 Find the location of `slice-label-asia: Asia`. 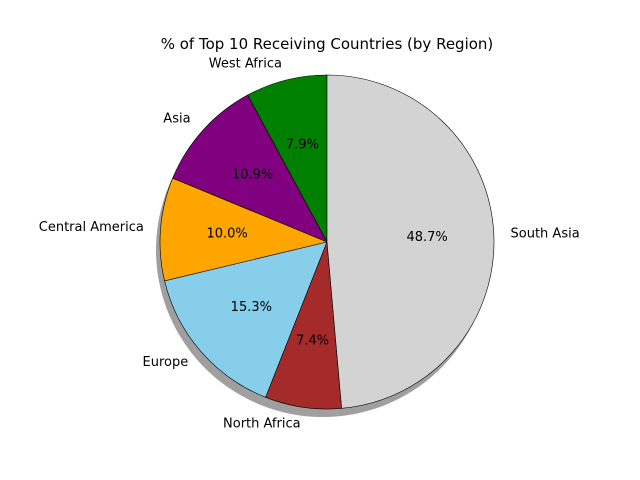

slice-label-asia: Asia is located at coordinates (176, 118).